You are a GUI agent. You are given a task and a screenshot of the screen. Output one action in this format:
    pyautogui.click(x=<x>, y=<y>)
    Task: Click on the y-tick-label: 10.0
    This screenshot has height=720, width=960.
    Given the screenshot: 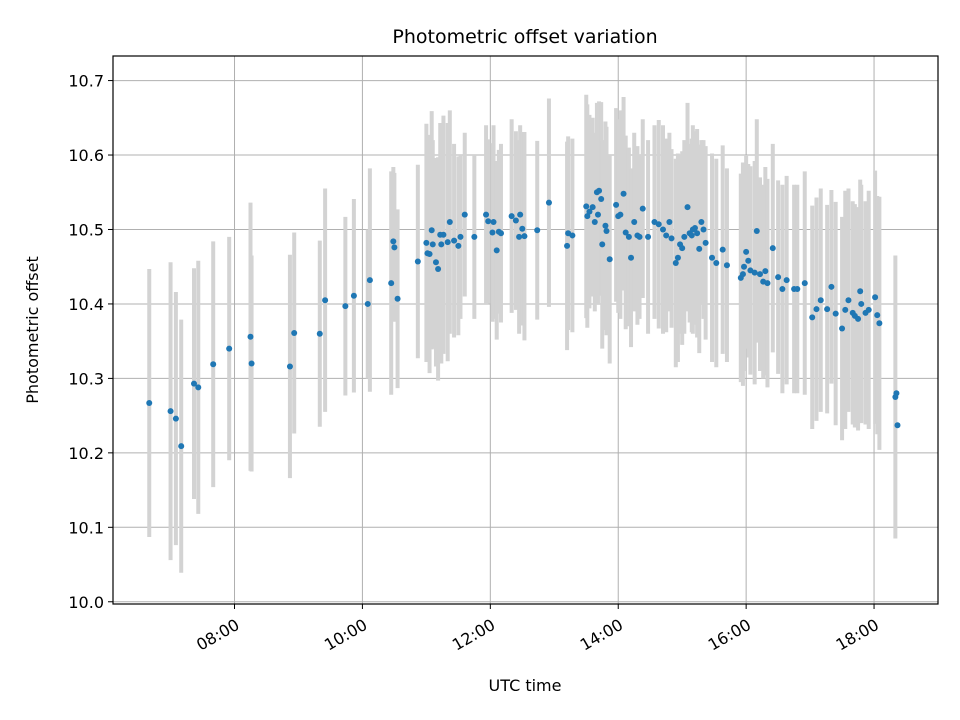 What is the action you would take?
    pyautogui.click(x=86, y=602)
    